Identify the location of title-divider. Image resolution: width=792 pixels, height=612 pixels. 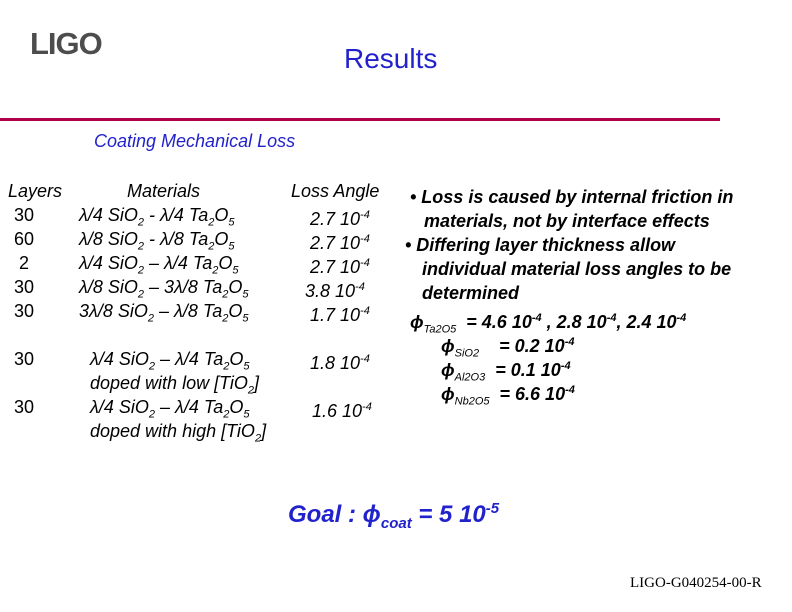
(360, 119).